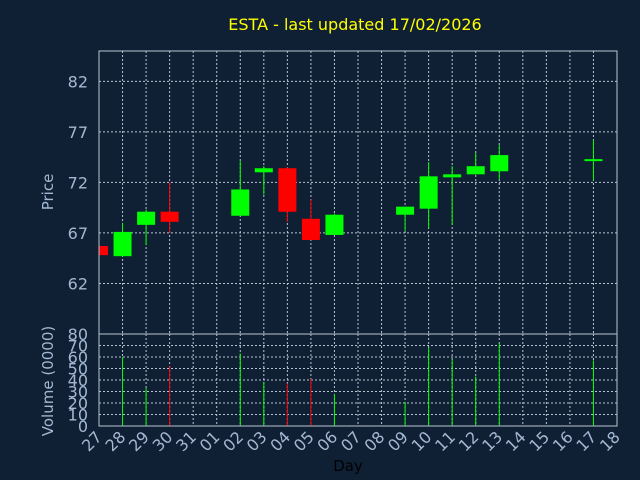 Image resolution: width=640 pixels, height=480 pixels. I want to click on volume-tick-label: 50, so click(78, 369).